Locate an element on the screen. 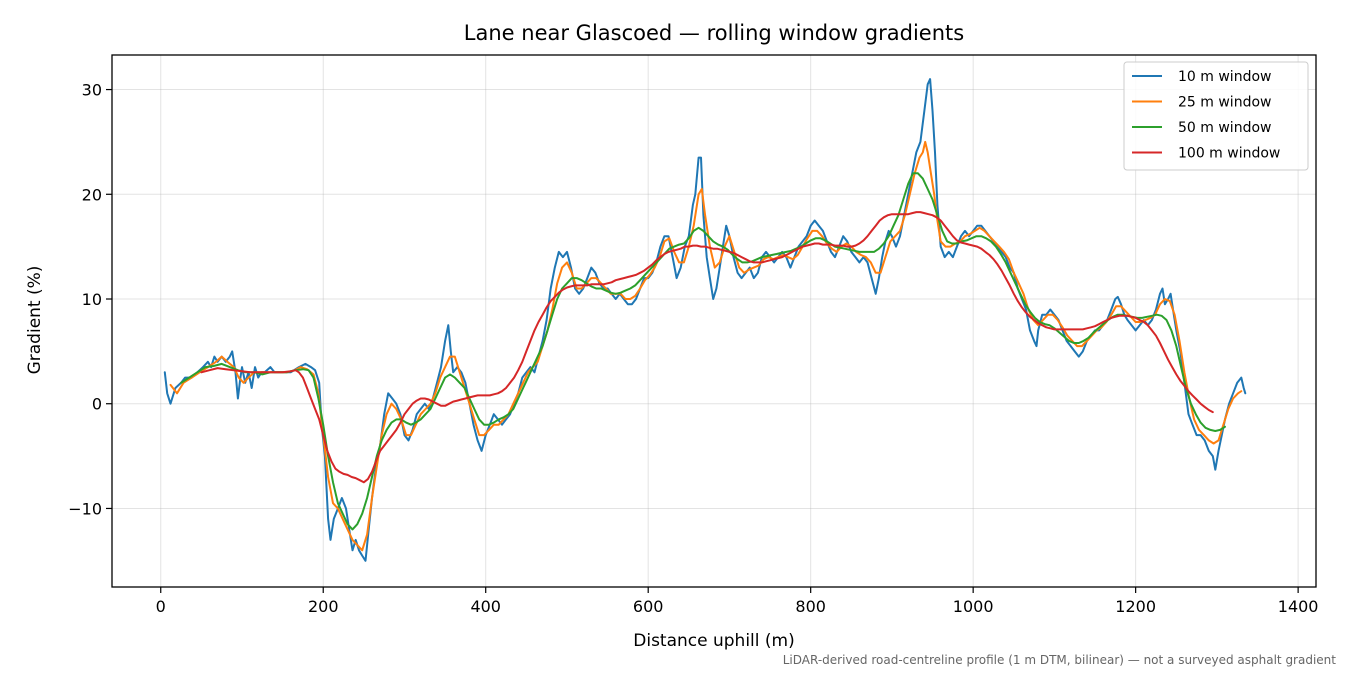  legend-box is located at coordinates (1216, 116).